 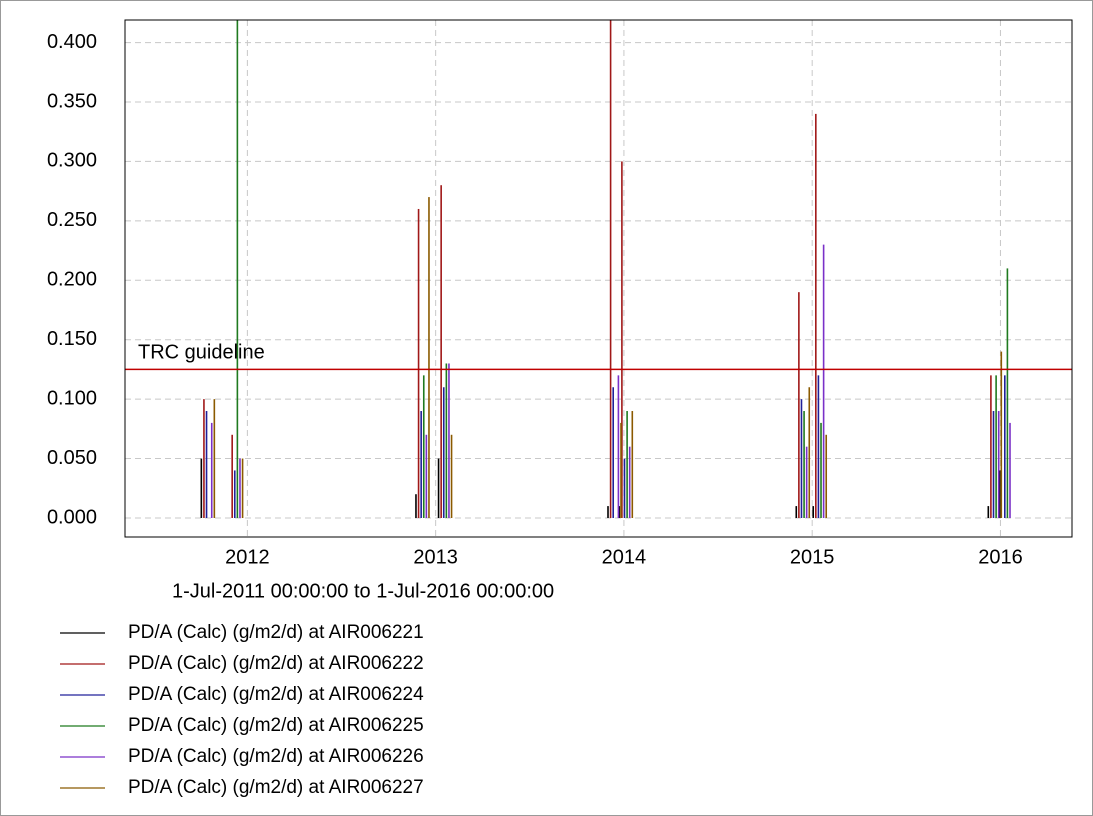 What do you see at coordinates (812, 557) in the screenshot?
I see `x-tick-label: 2015` at bounding box center [812, 557].